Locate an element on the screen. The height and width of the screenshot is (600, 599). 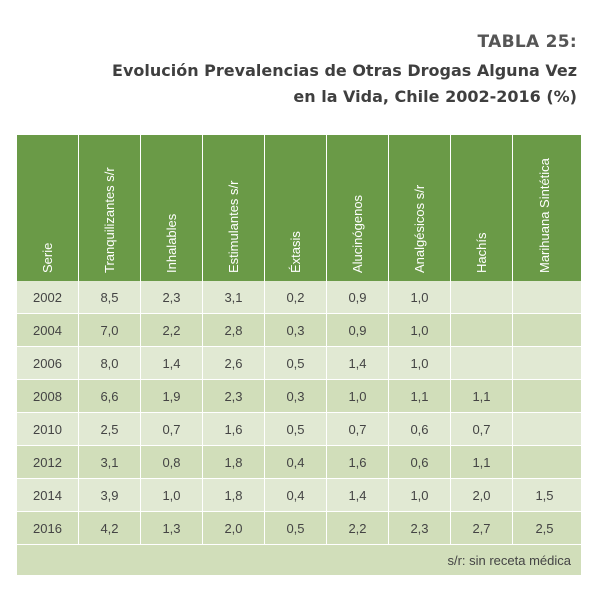
table-cell: 0,8 is located at coordinates (172, 462).